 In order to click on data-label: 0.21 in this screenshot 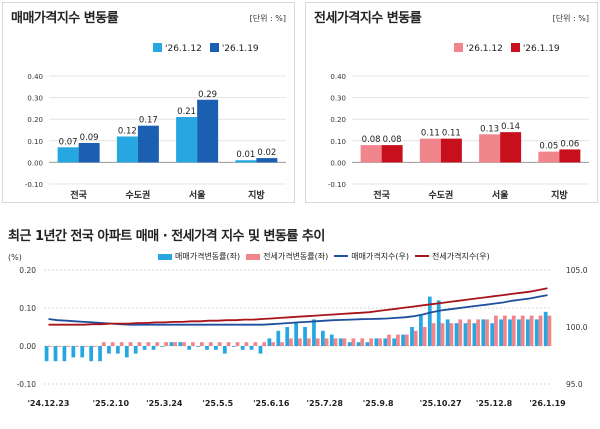, I will do `click(186, 112)`.